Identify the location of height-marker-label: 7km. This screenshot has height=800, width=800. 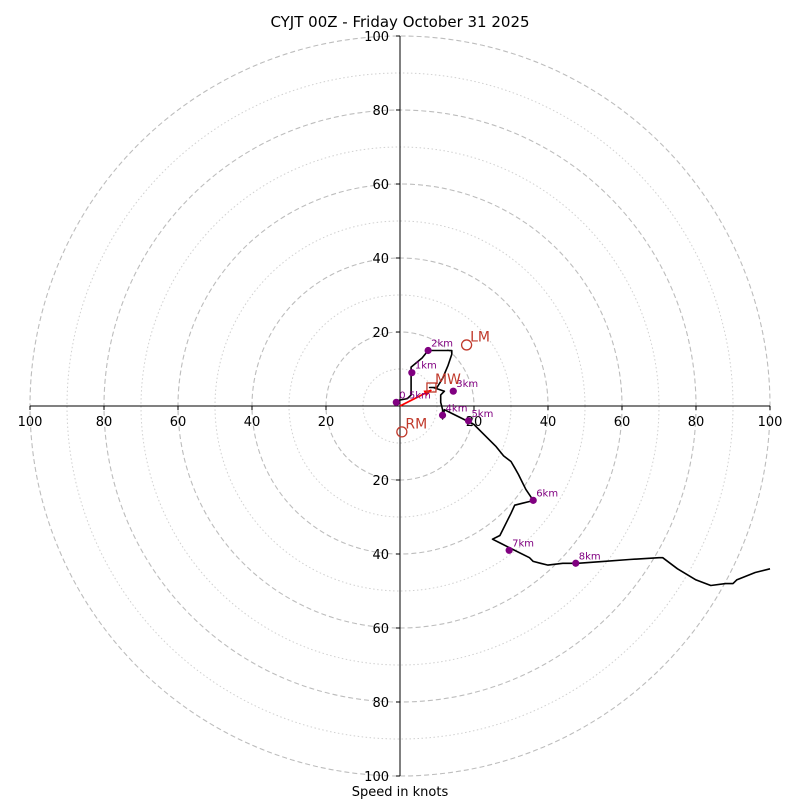
(523, 543).